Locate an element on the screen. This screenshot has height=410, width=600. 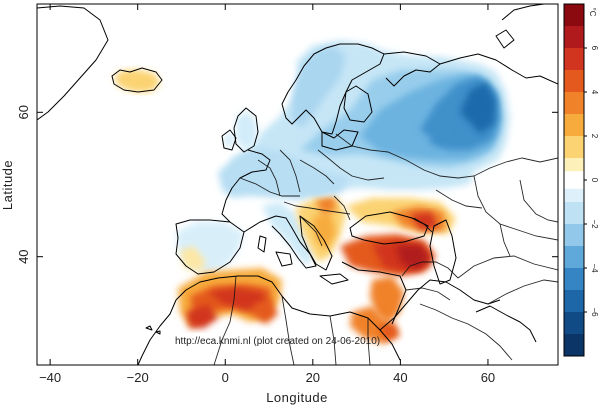
x-tick-label: −20 is located at coordinates (138, 377).